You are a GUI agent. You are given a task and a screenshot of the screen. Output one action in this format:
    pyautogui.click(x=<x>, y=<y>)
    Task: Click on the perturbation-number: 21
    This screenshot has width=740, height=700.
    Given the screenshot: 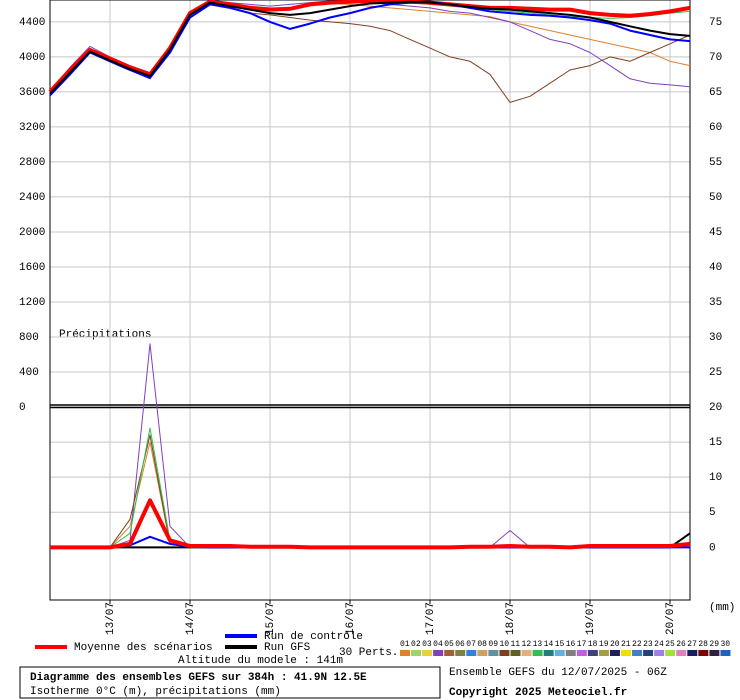 What is the action you would take?
    pyautogui.click(x=626, y=644)
    